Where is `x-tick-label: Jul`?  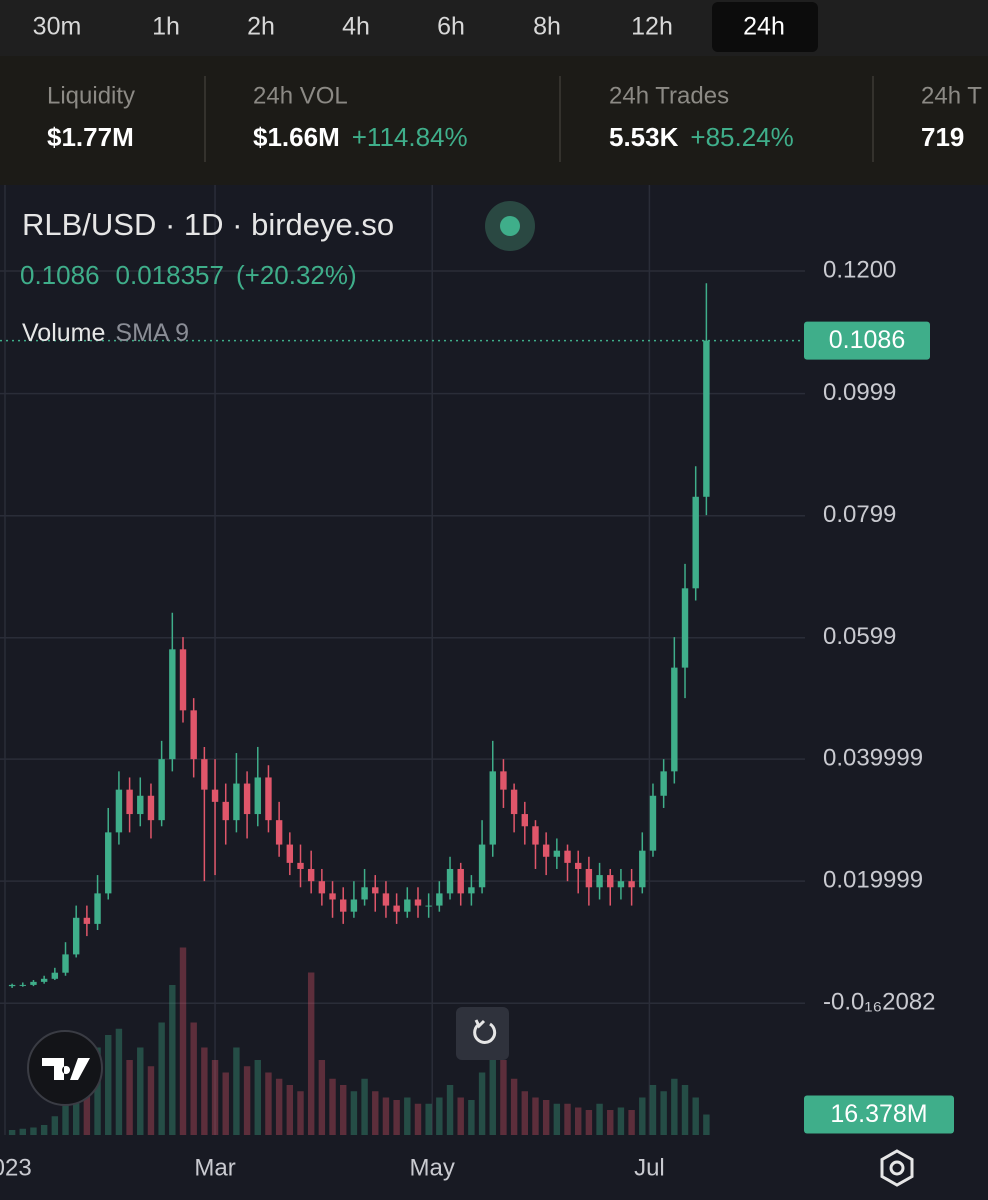
x-tick-label: Jul is located at coordinates (649, 1167).